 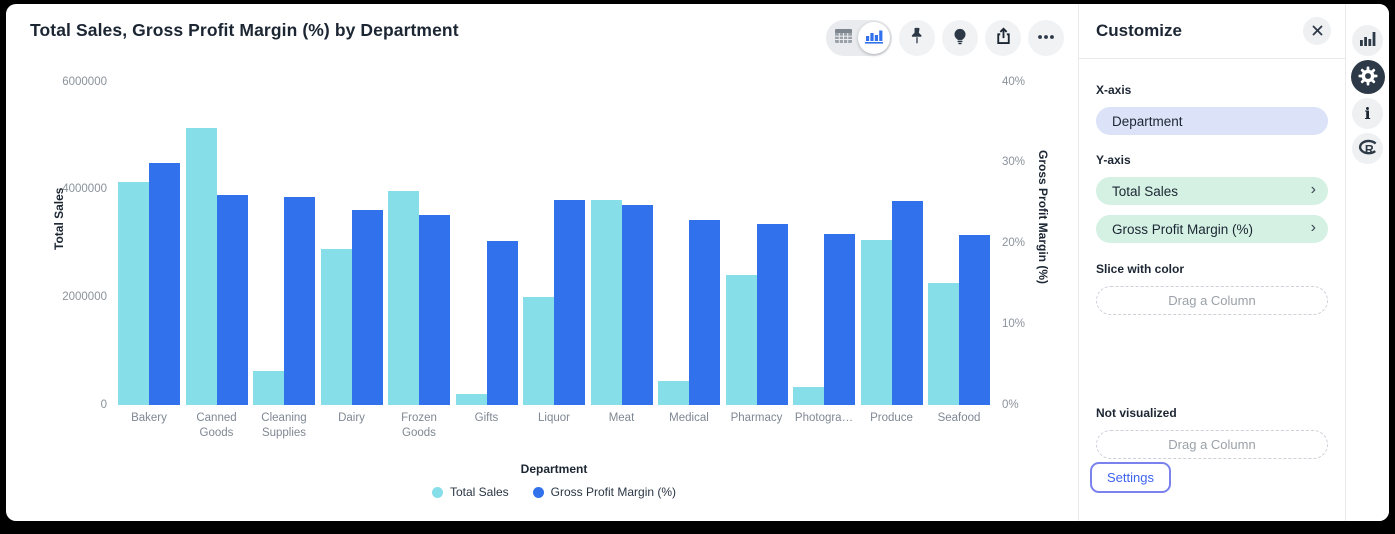 What do you see at coordinates (84, 188) in the screenshot?
I see `axis-tick-label: 4000000` at bounding box center [84, 188].